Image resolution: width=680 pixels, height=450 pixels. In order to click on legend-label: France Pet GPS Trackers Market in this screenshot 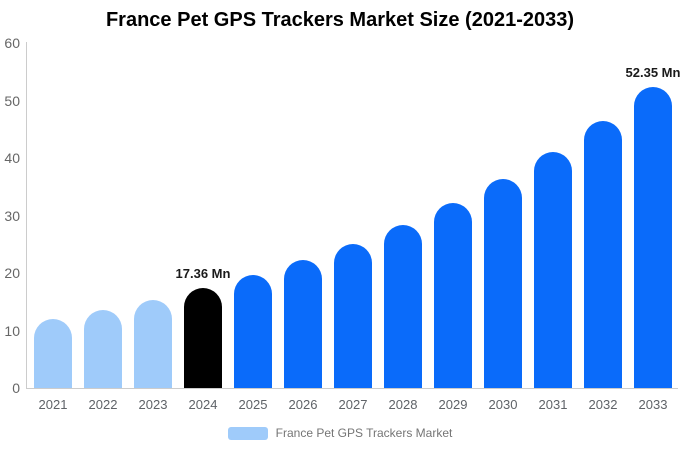, I will do `click(364, 433)`.